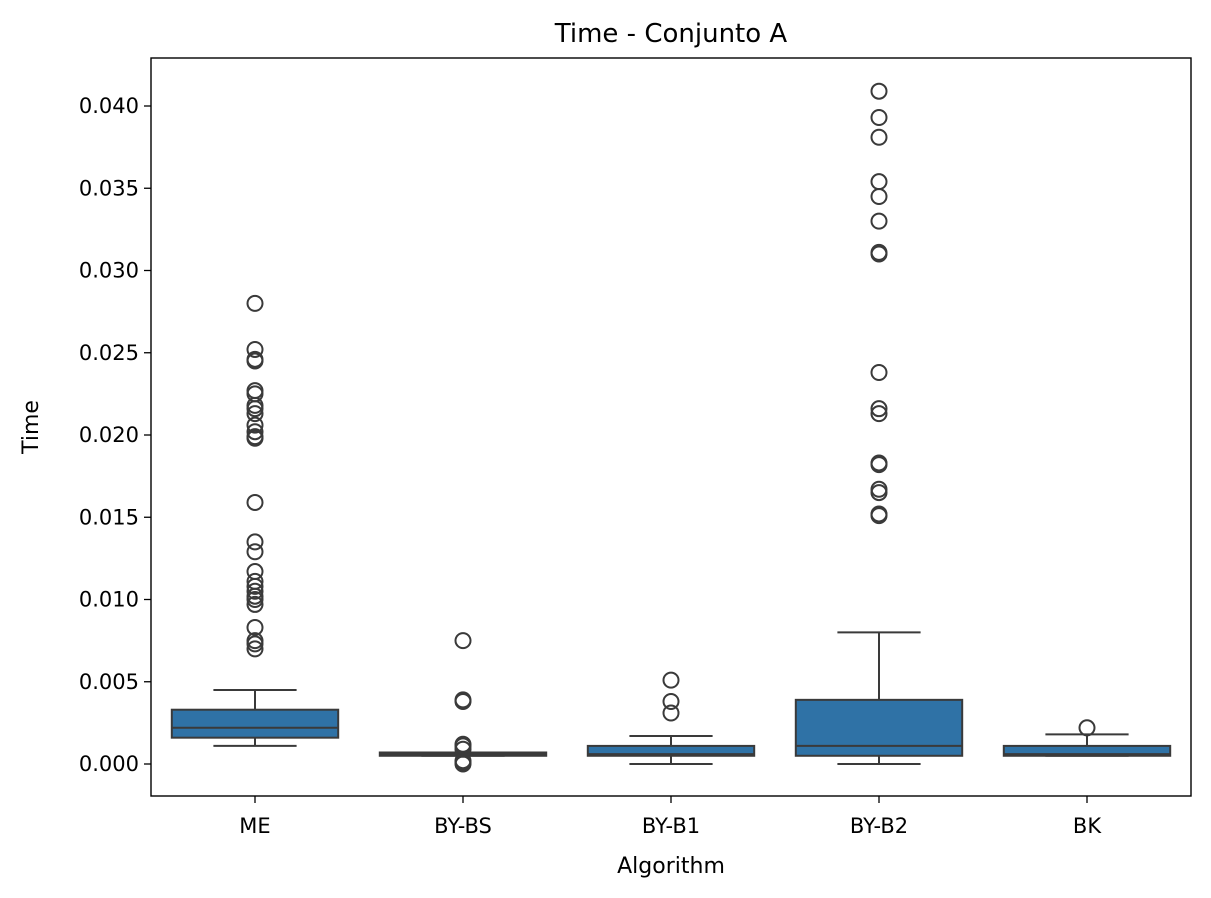 Image resolution: width=1211 pixels, height=898 pixels. I want to click on x-tick-label: BK, so click(1087, 826).